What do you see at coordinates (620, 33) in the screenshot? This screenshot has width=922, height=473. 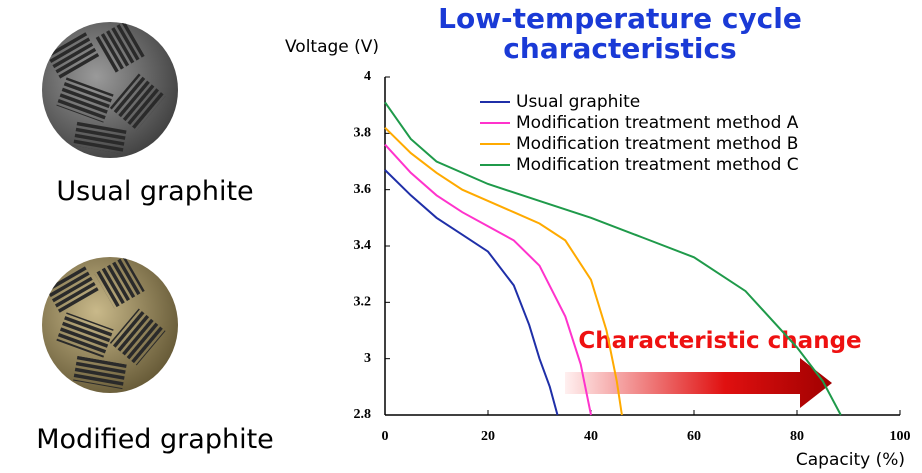 I see `chart-title: Low-temperature cycle characteristics` at bounding box center [620, 33].